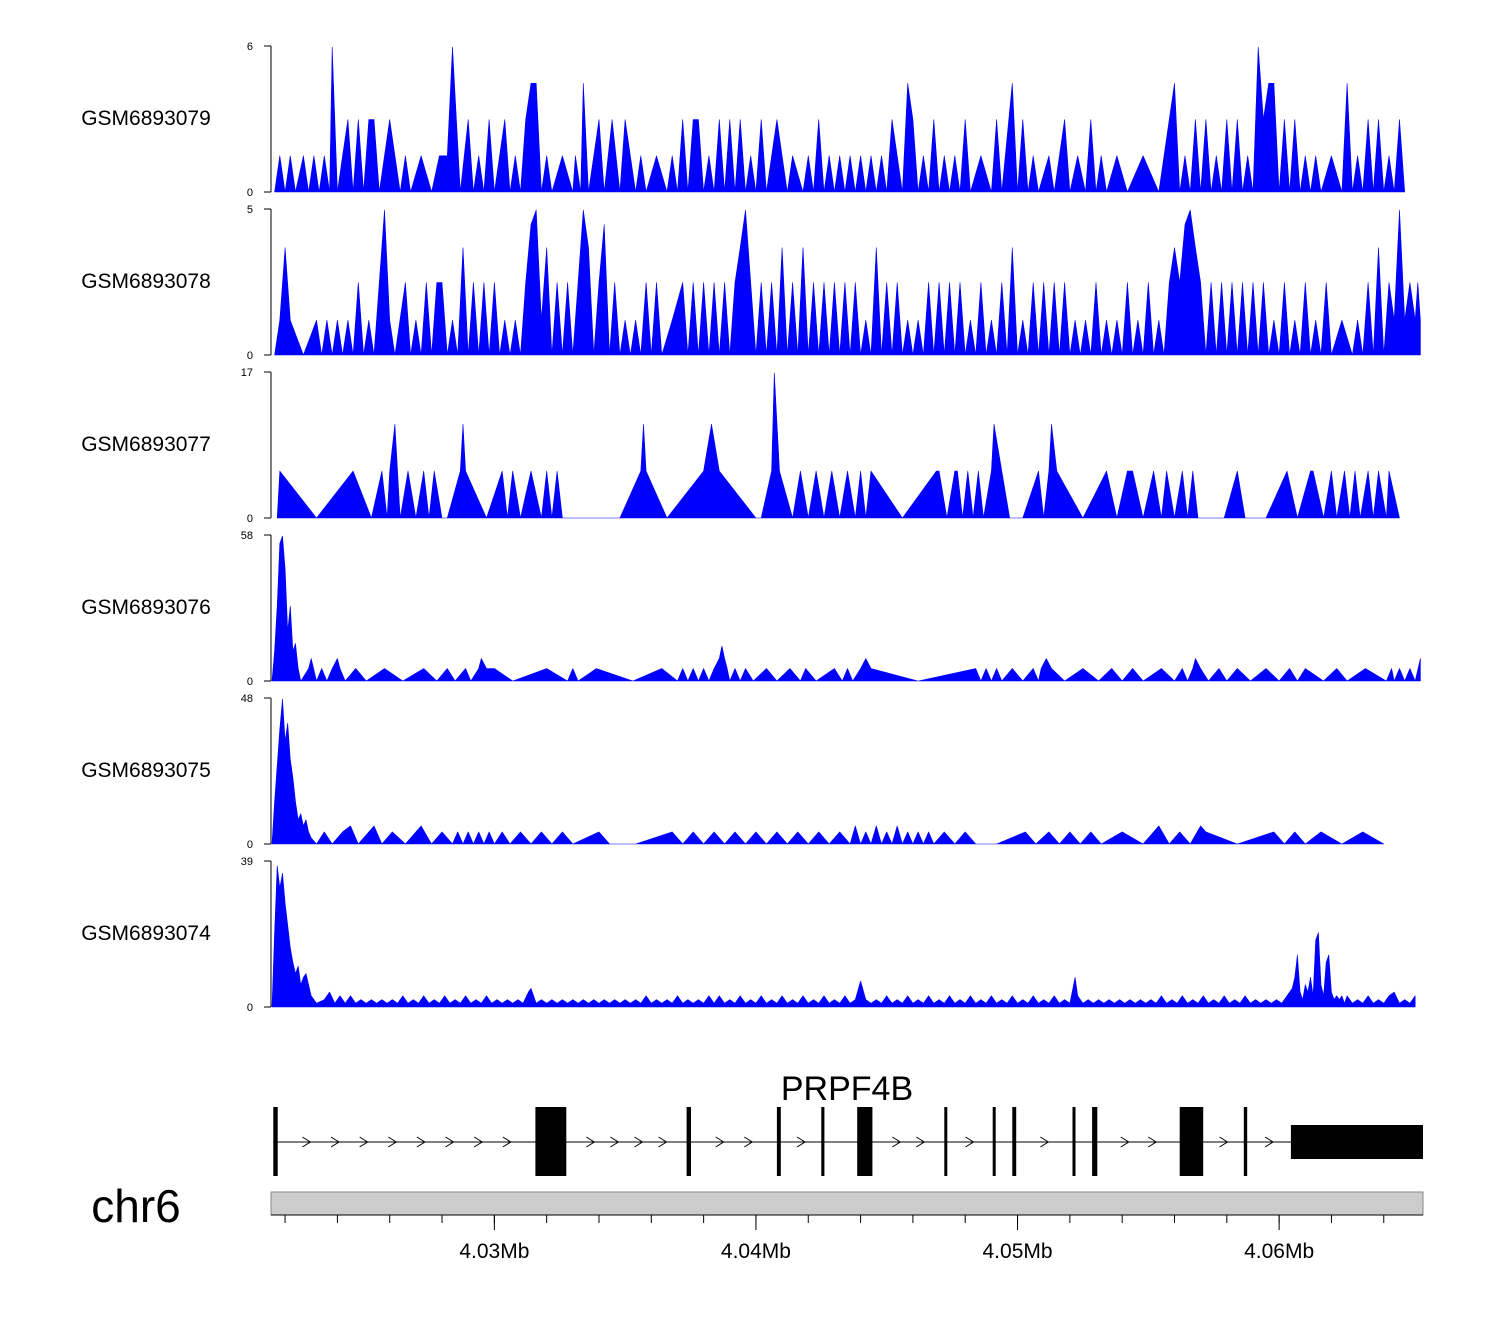 The height and width of the screenshot is (1320, 1500). What do you see at coordinates (146, 444) in the screenshot?
I see `track-label: GSM6893077` at bounding box center [146, 444].